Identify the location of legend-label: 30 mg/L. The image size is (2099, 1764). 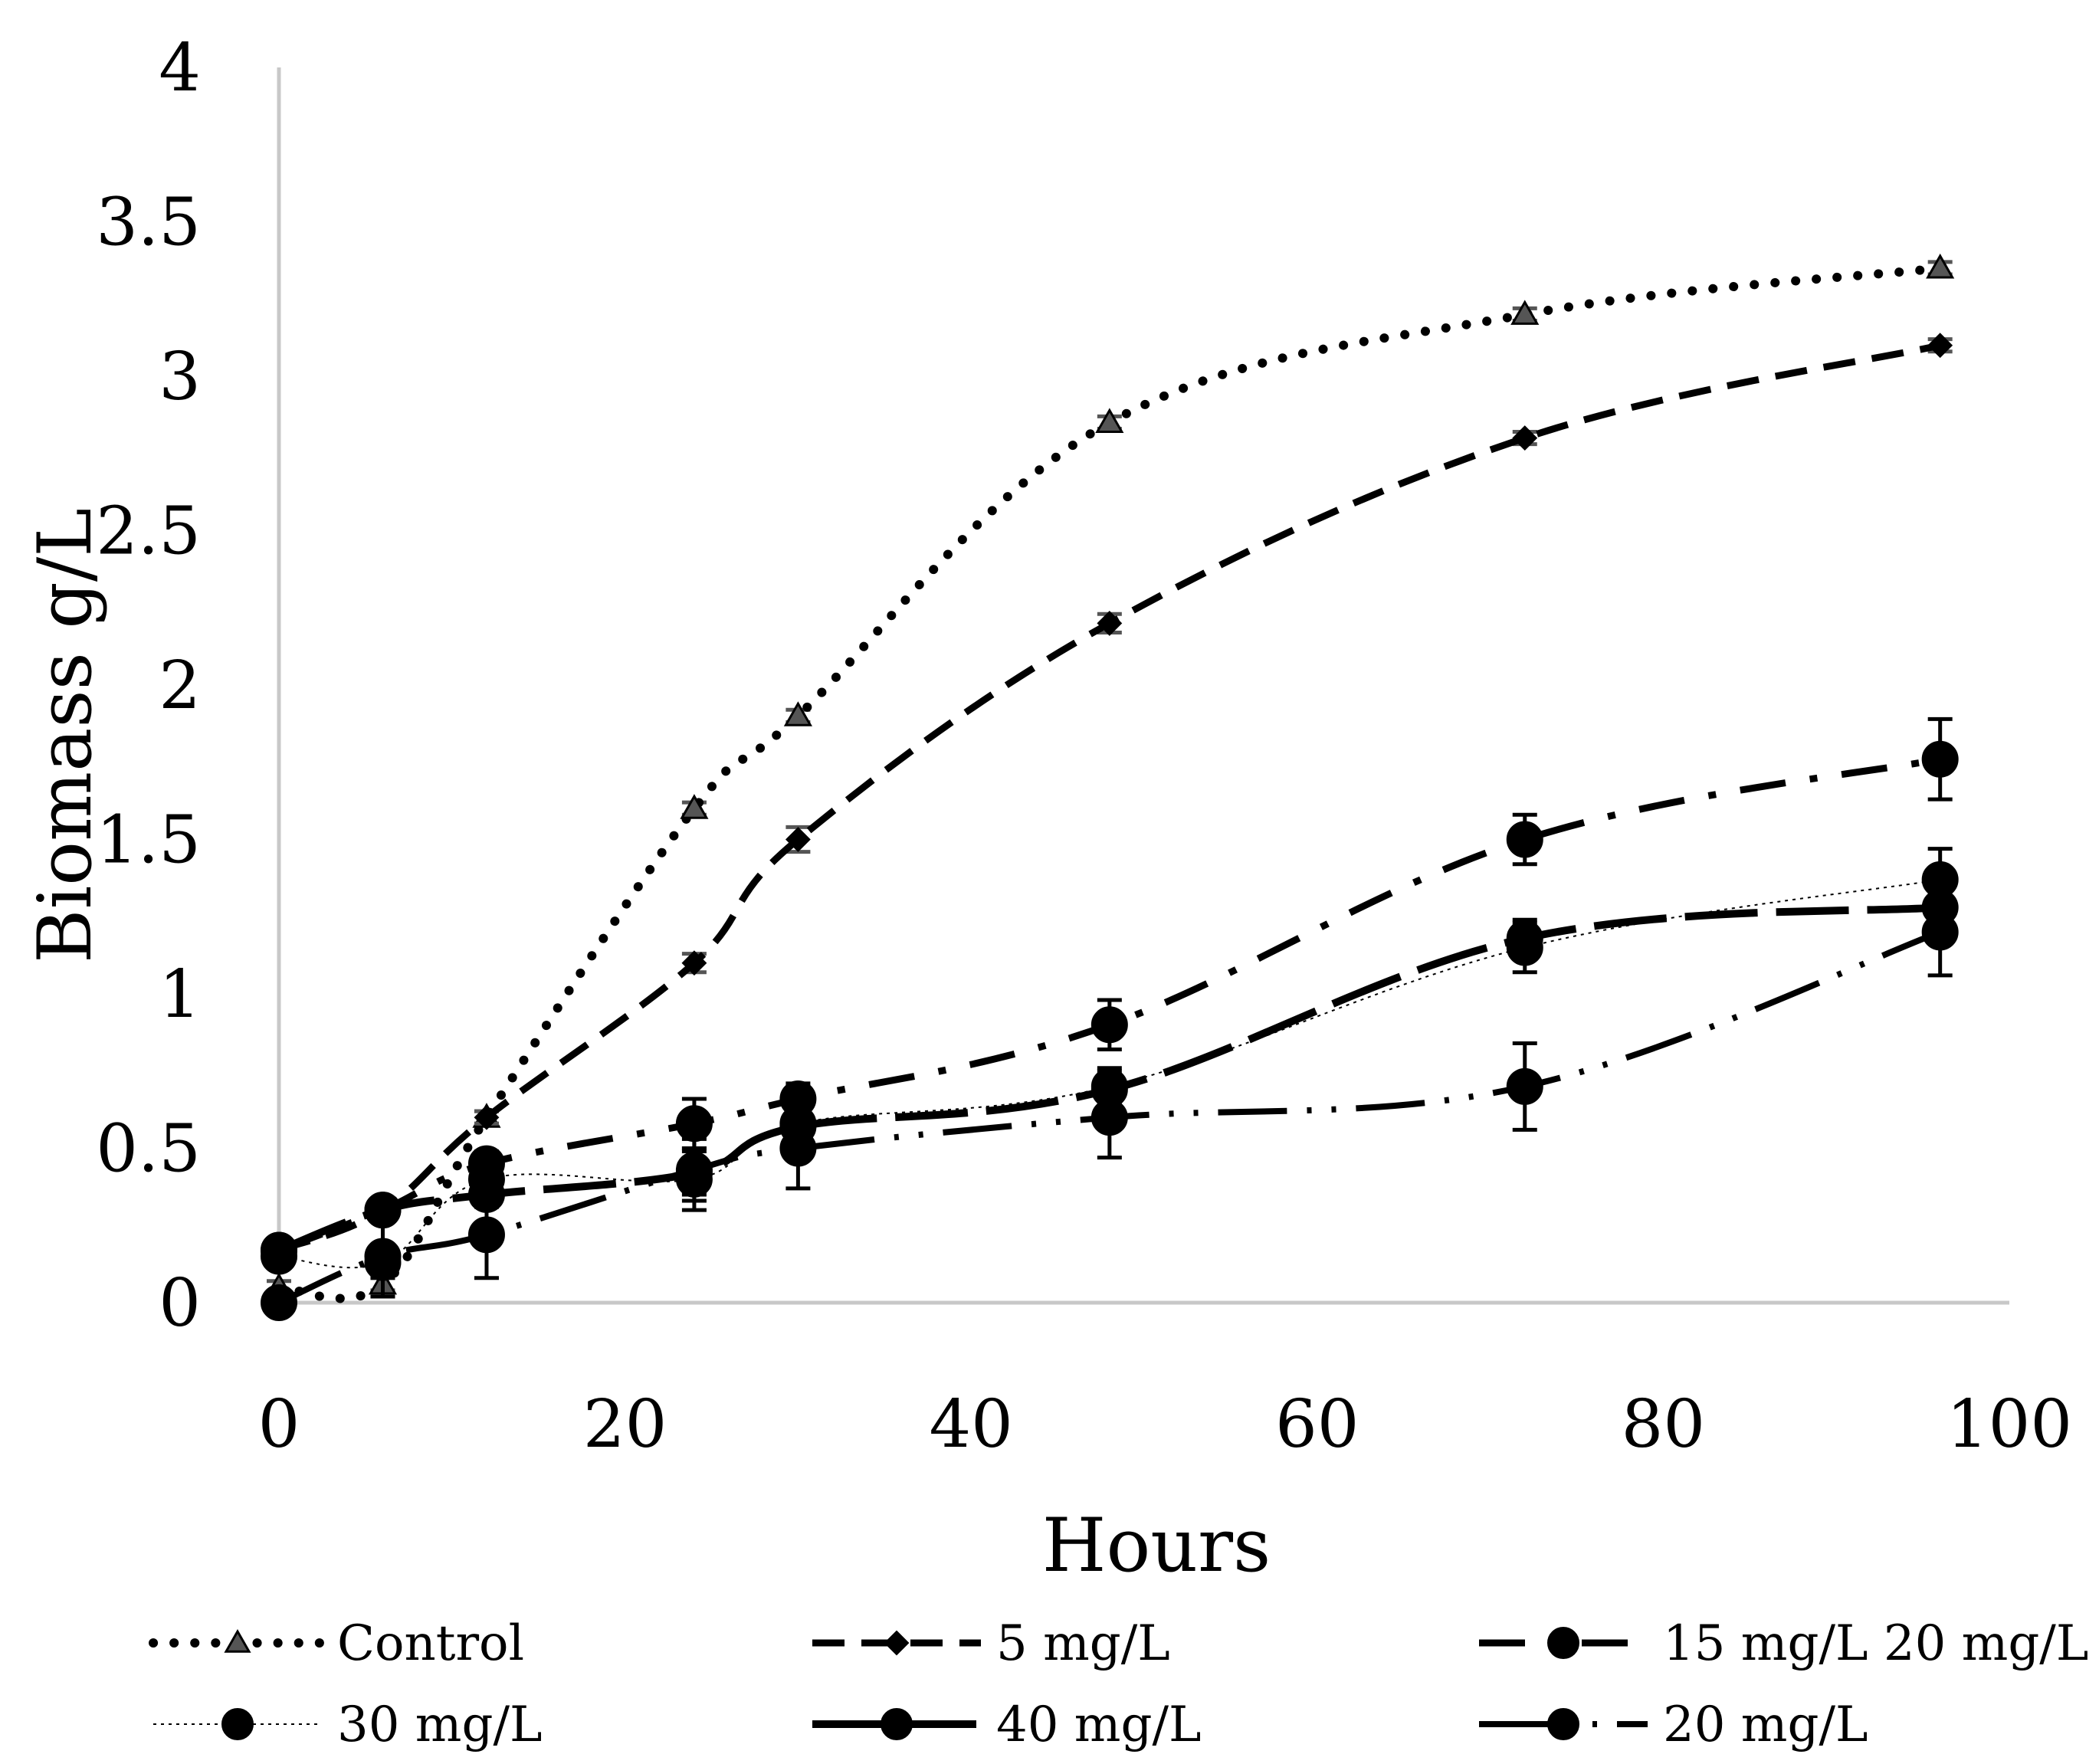
(440, 1725).